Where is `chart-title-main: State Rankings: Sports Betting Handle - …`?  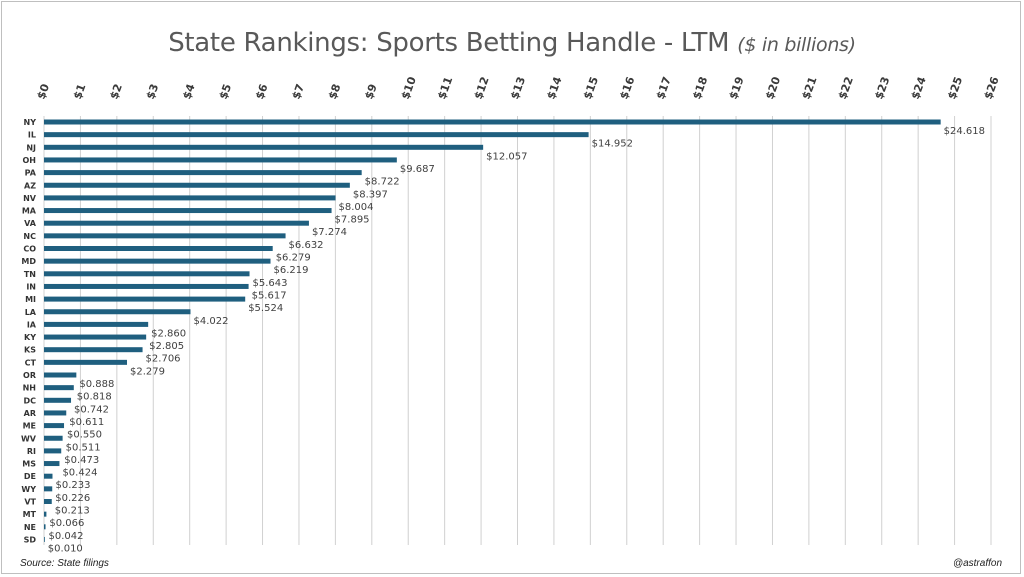 chart-title-main: State Rankings: Sports Betting Handle - … is located at coordinates (449, 43).